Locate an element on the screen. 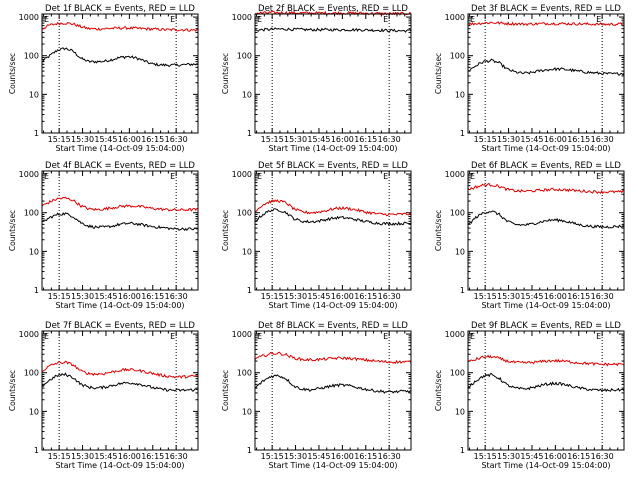 The height and width of the screenshot is (480, 640). panel-title: Det 7f BLACK = Events, RED = LLD is located at coordinates (120, 326).